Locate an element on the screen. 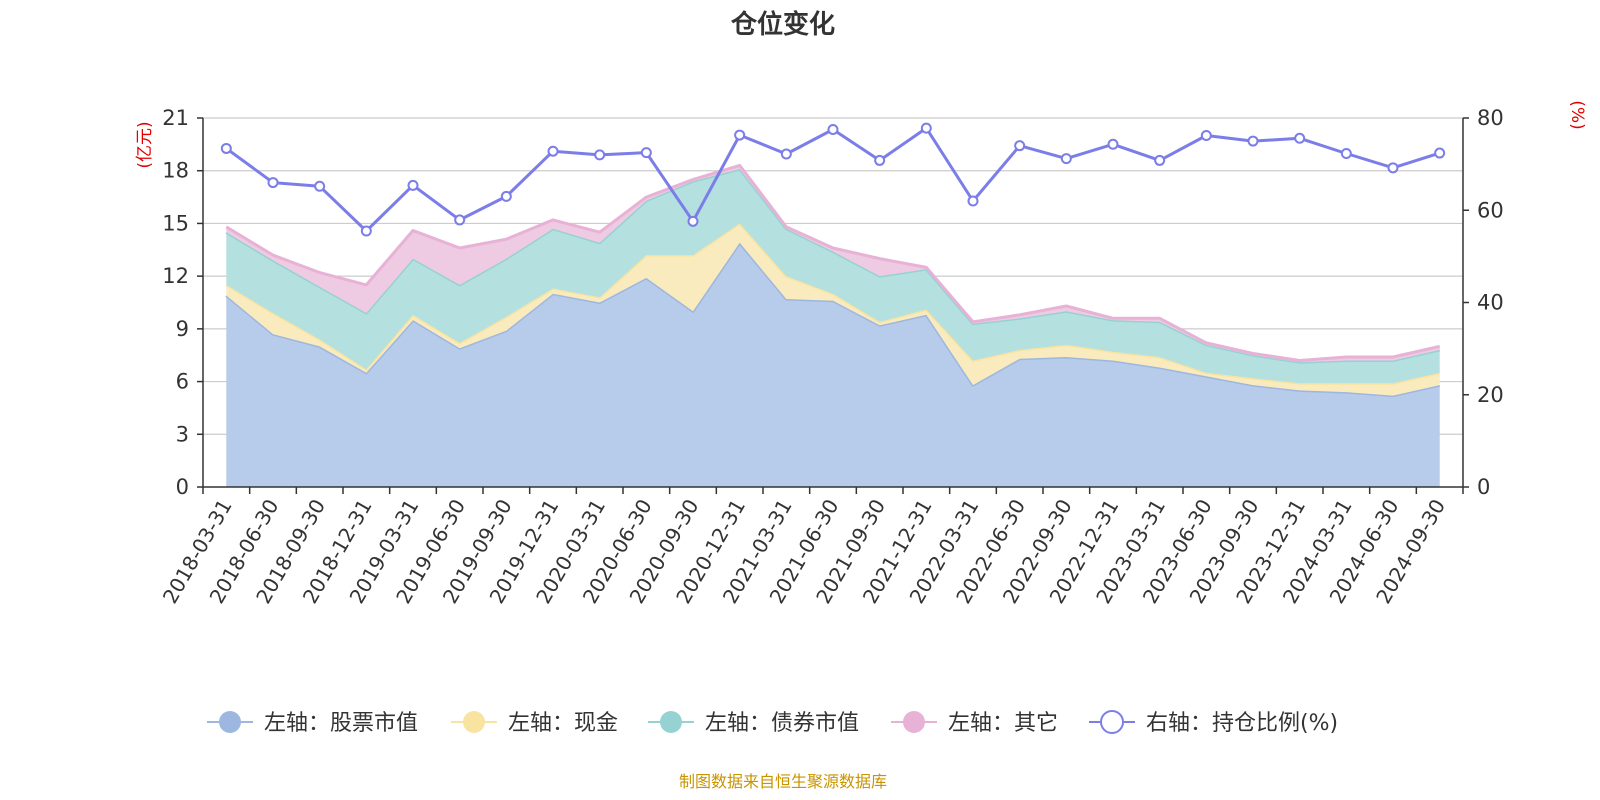  left-axis-tick-label: 15 is located at coordinates (175, 223).